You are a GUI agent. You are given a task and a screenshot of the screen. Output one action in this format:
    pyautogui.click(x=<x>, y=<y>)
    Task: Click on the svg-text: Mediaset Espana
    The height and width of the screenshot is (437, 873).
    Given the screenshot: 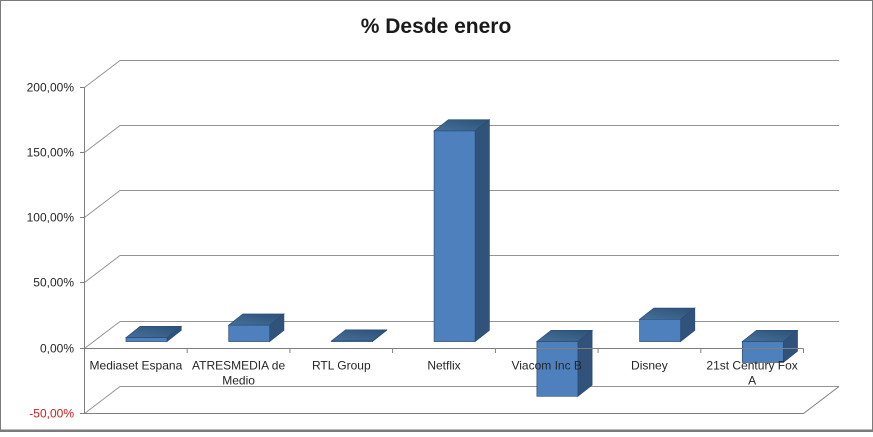 What is the action you would take?
    pyautogui.click(x=136, y=366)
    